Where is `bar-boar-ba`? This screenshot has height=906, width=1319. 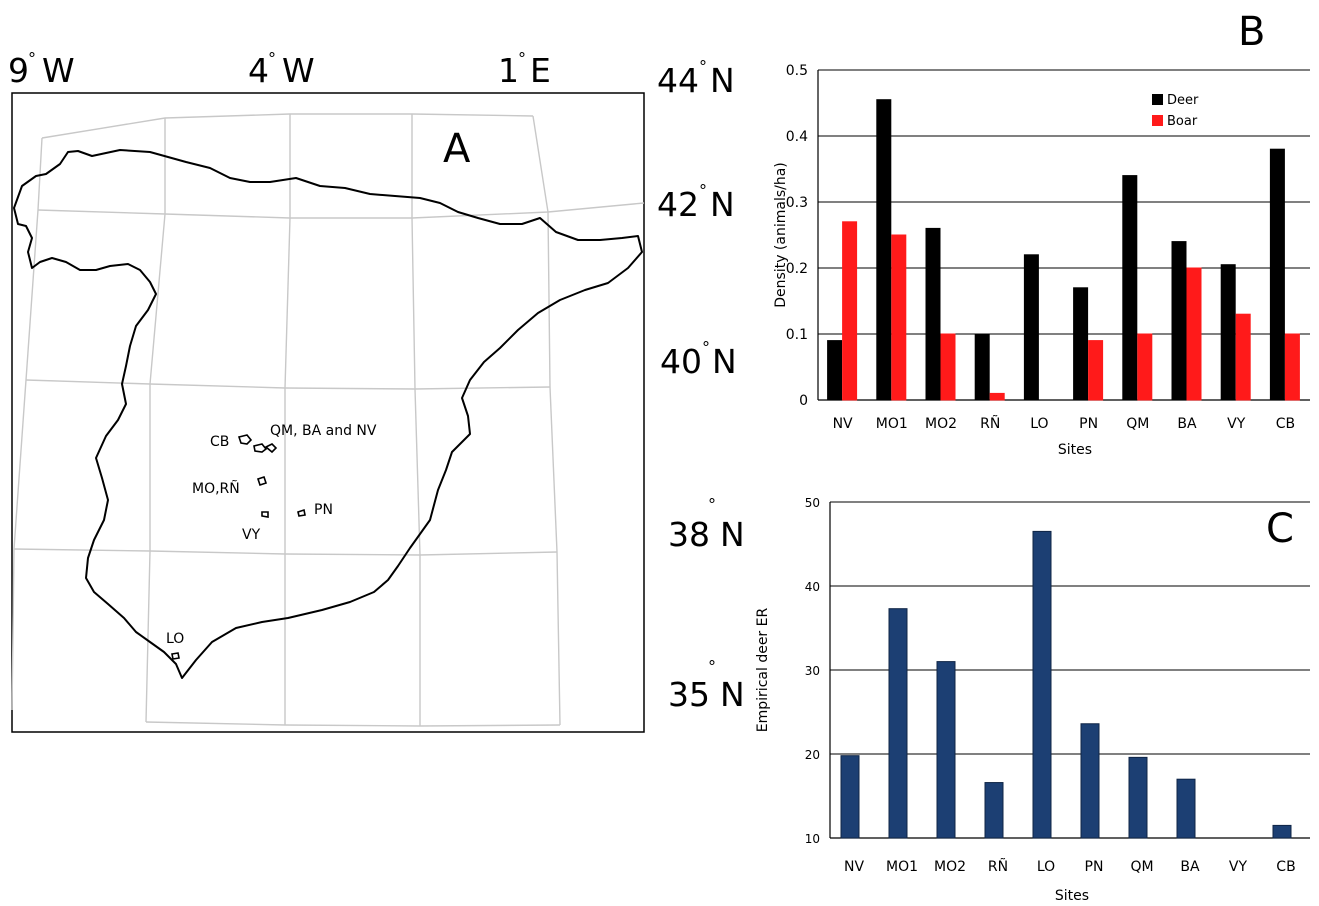
bar-boar-ba is located at coordinates (1194, 334).